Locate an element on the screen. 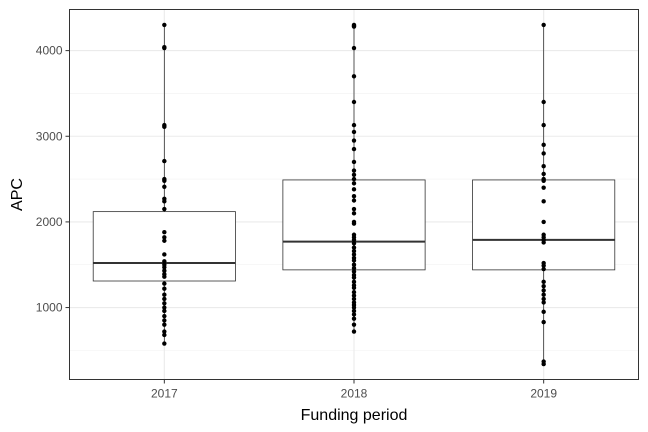 The height and width of the screenshot is (432, 648). x-axis: 2017 2018 2019 is located at coordinates (354, 390).